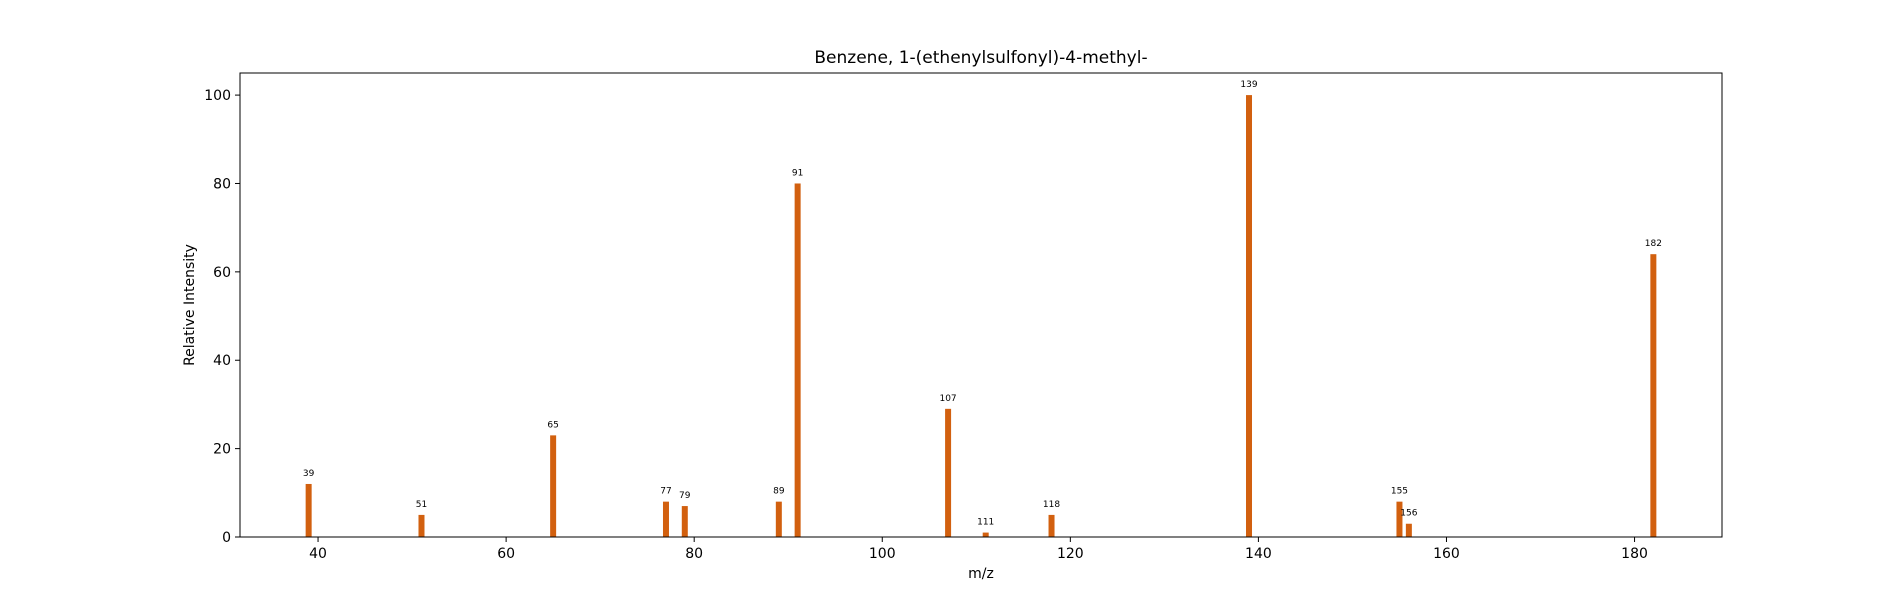 The width and height of the screenshot is (1900, 600). What do you see at coordinates (1248, 85) in the screenshot?
I see `peak-label-139: 139` at bounding box center [1248, 85].